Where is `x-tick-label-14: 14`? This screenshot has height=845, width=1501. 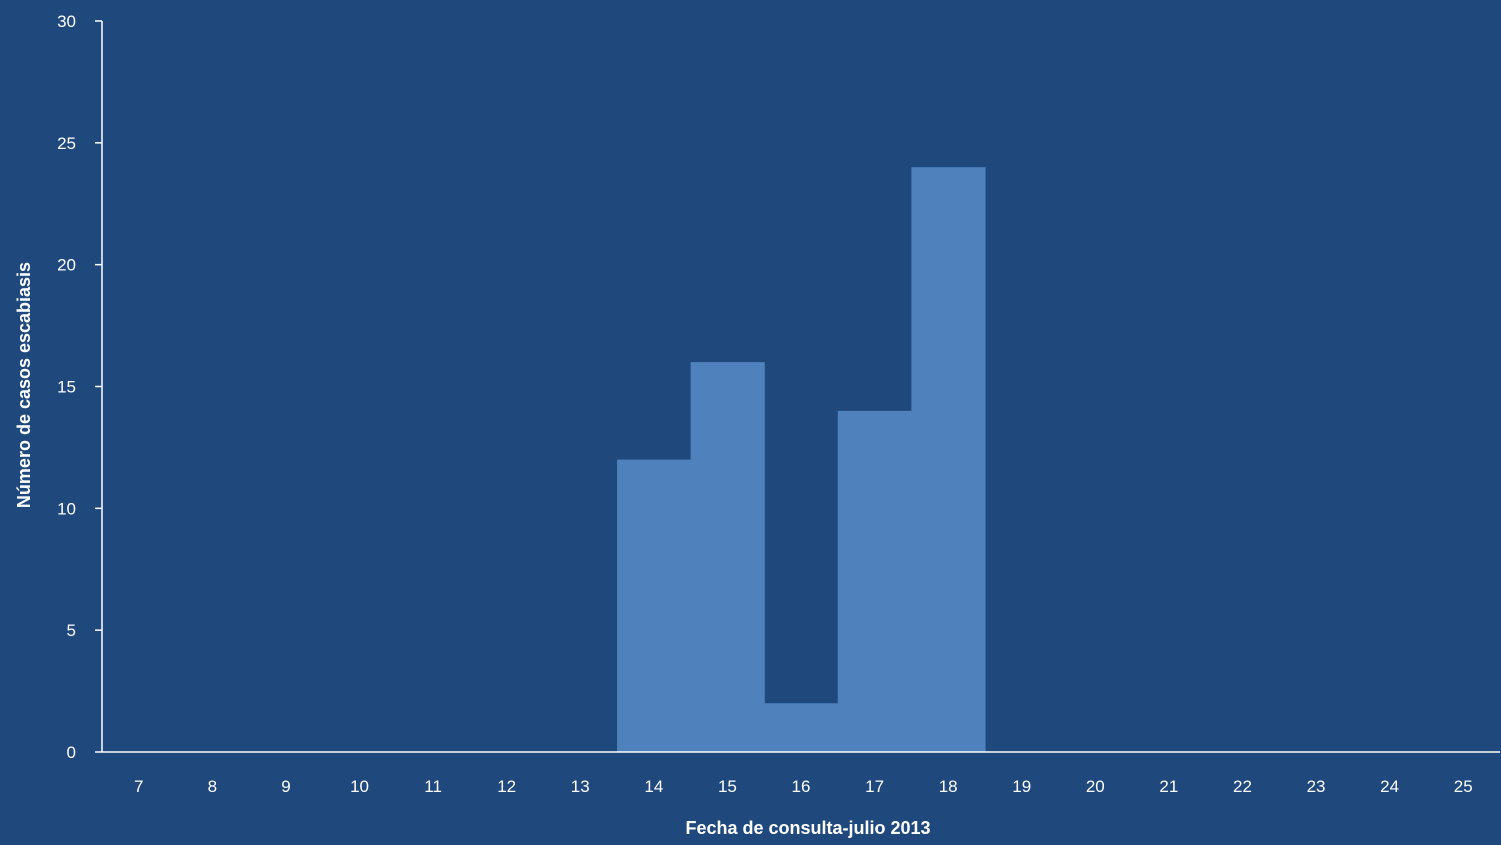 x-tick-label-14: 14 is located at coordinates (653, 786).